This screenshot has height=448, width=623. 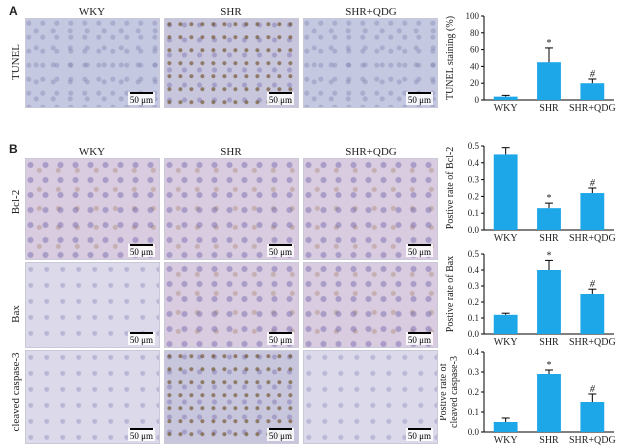 What do you see at coordinates (370, 209) in the screenshot?
I see `micrograph-bcl2-shrqdg: 50 μm` at bounding box center [370, 209].